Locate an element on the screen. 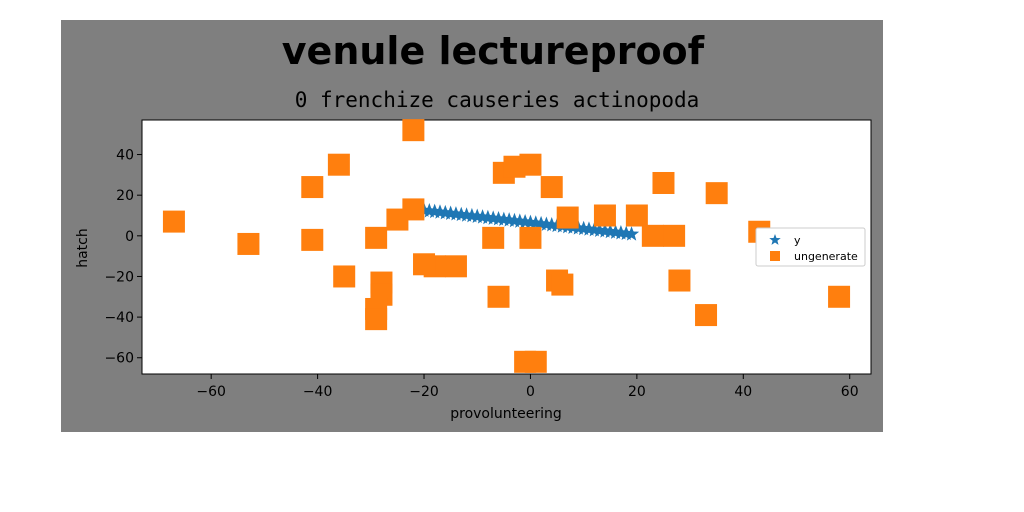  x-tick-label: −60 is located at coordinates (211, 392).